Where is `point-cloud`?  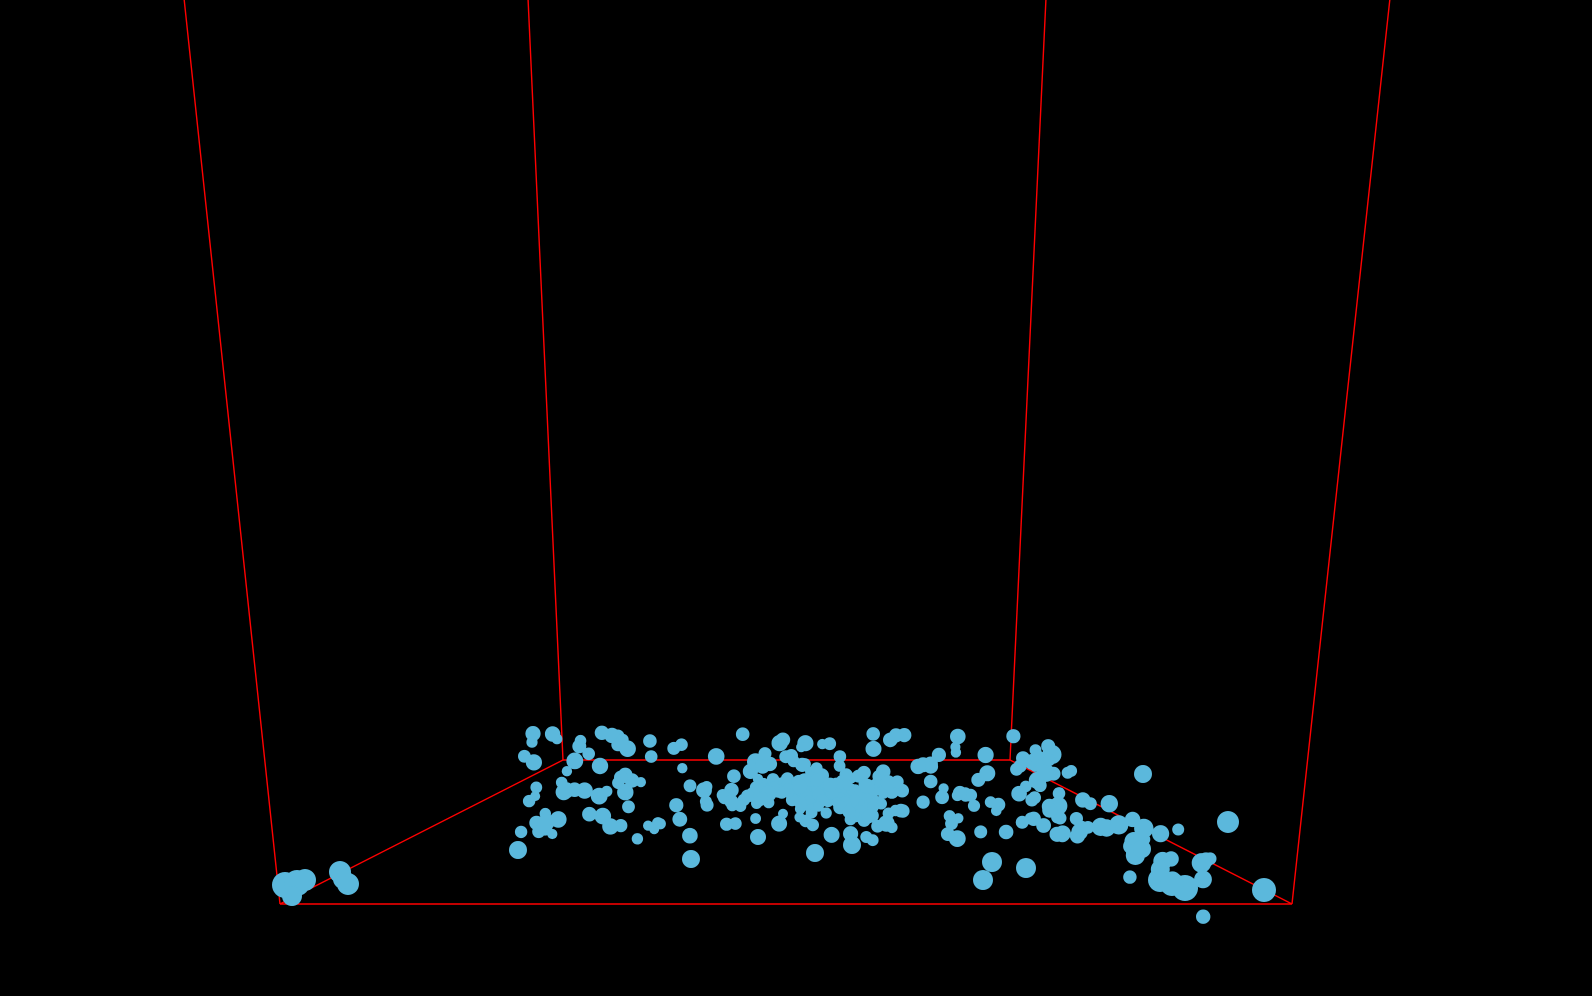 point-cloud is located at coordinates (774, 824).